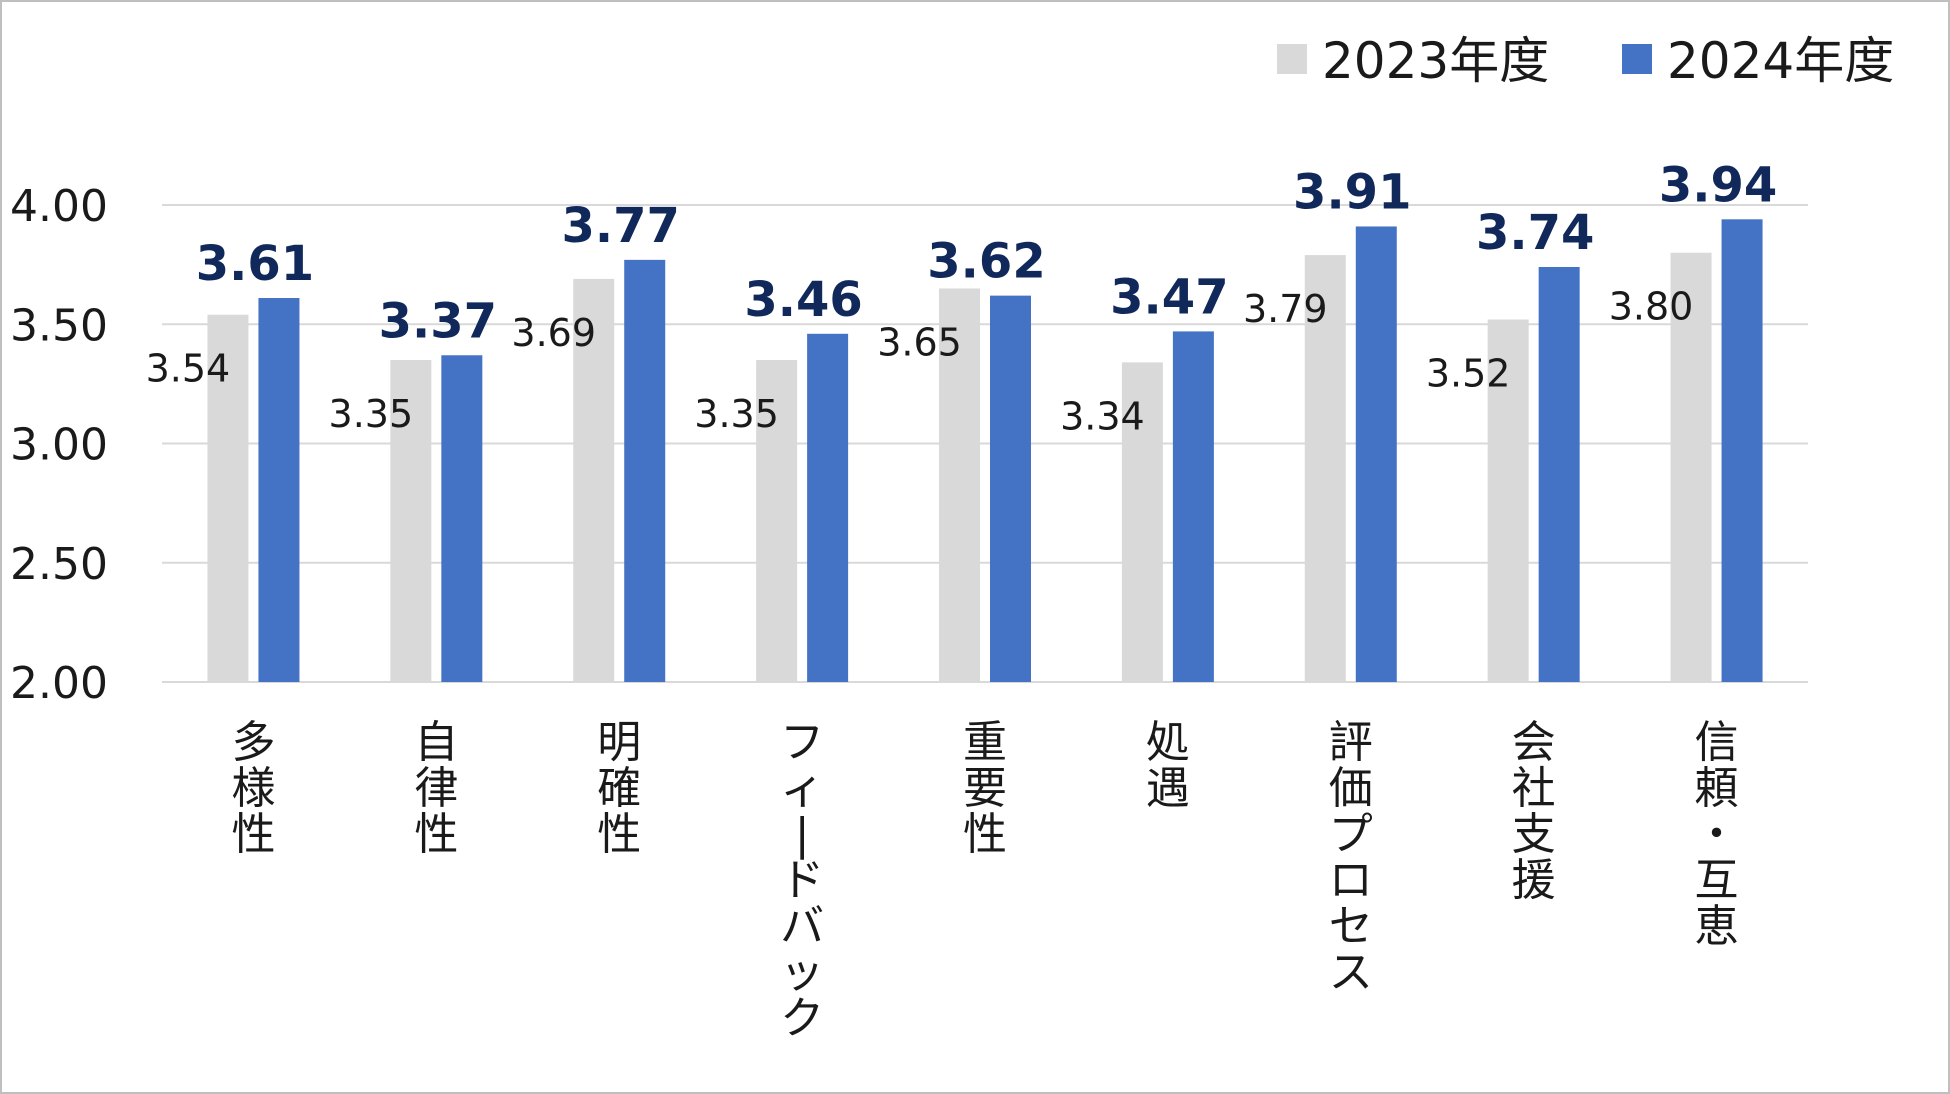 This screenshot has width=1950, height=1094. What do you see at coordinates (1534, 742) in the screenshot?
I see `x-category-char: 会` at bounding box center [1534, 742].